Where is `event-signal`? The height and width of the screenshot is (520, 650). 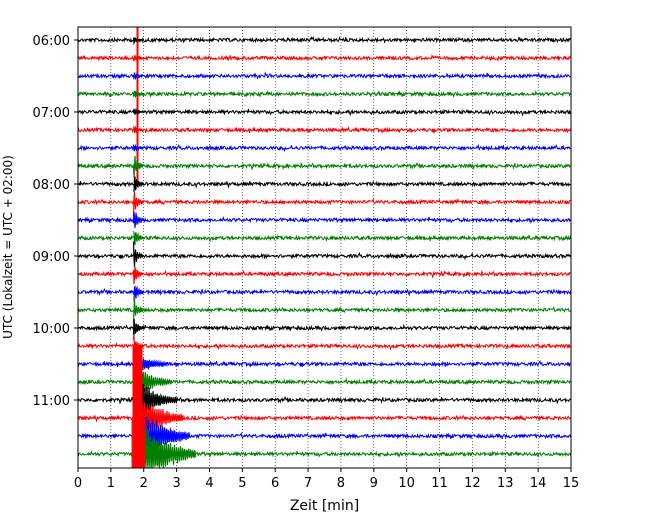
event-signal is located at coordinates (164, 248).